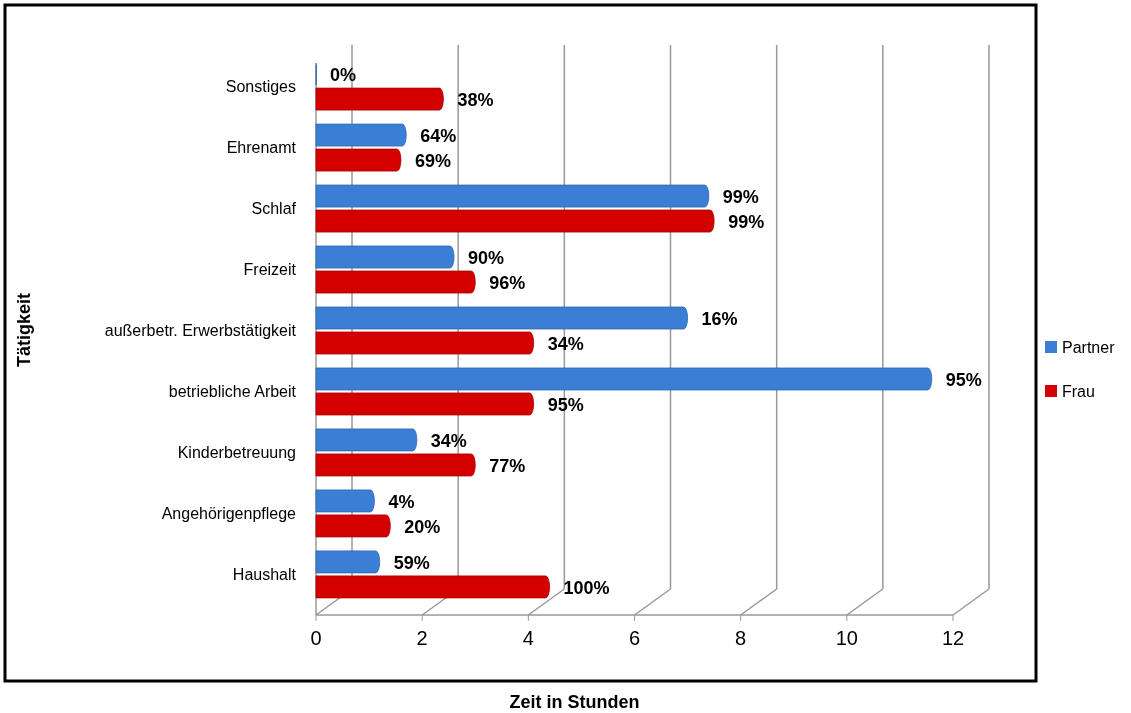 The image size is (1131, 713). Describe the element at coordinates (316, 638) in the screenshot. I see `x-tick-label: 0` at that location.